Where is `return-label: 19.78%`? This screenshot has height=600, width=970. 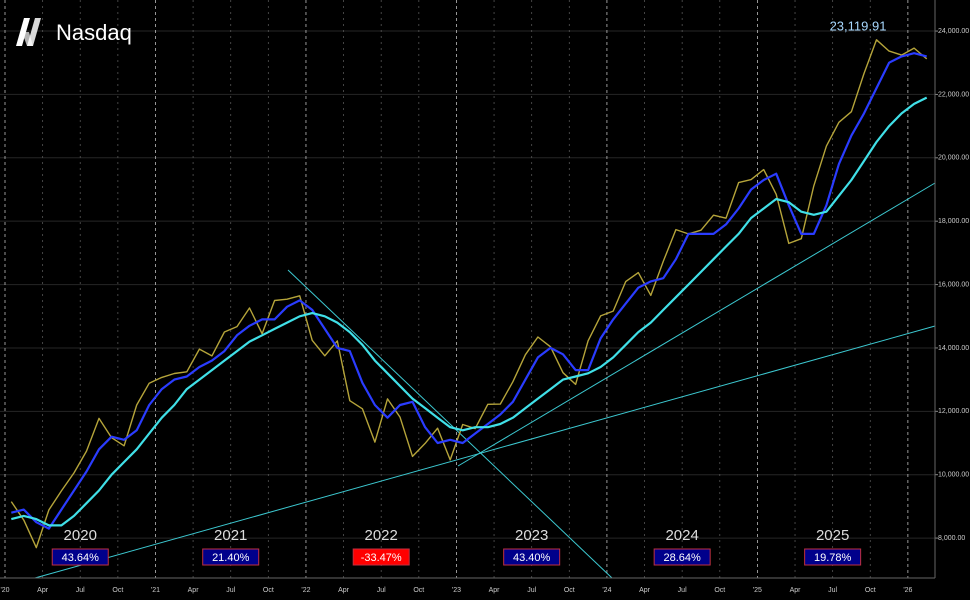 return-label: 19.78% is located at coordinates (833, 558).